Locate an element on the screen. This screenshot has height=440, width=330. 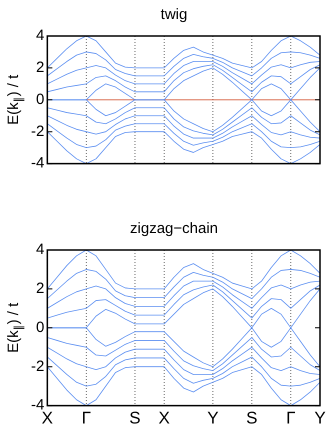
chart-title: zigzag−chain is located at coordinates (174, 229).